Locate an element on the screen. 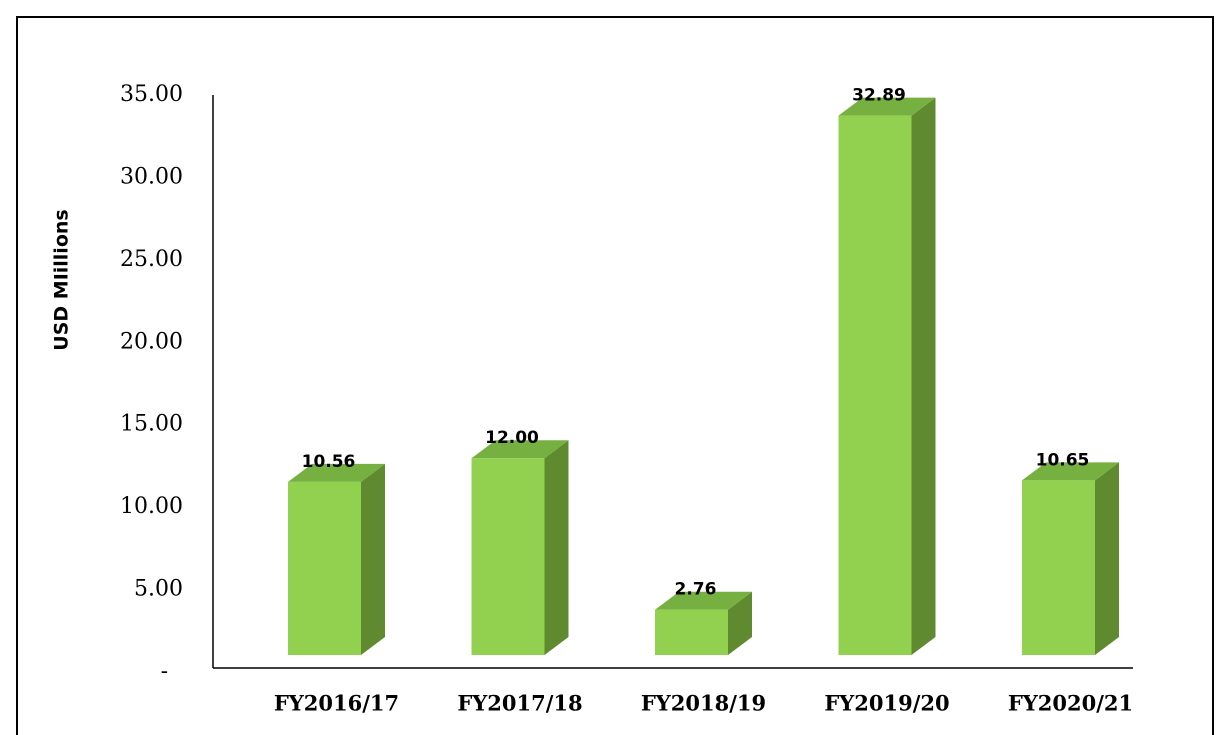  y-tick-label: - is located at coordinates (164, 671).